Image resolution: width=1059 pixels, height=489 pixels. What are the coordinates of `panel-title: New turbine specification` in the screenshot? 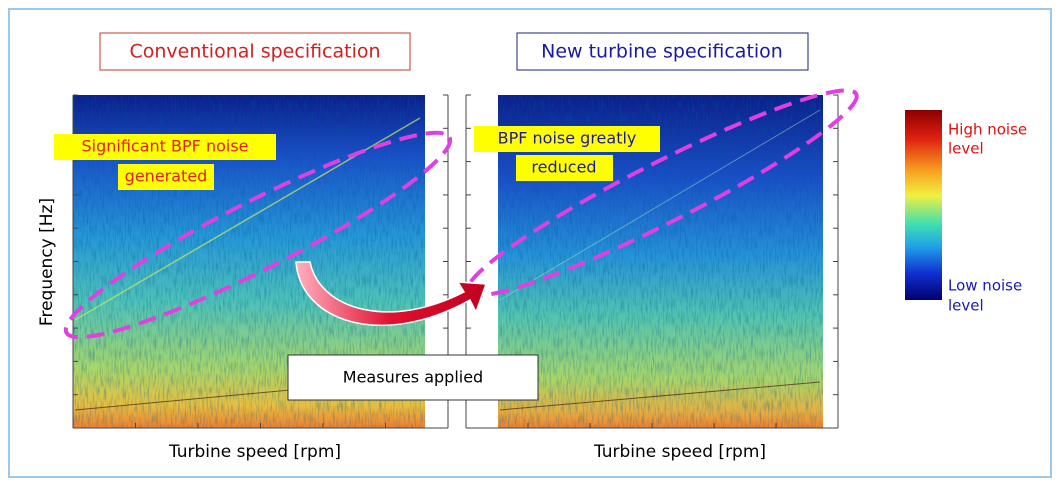 It's located at (662, 52).